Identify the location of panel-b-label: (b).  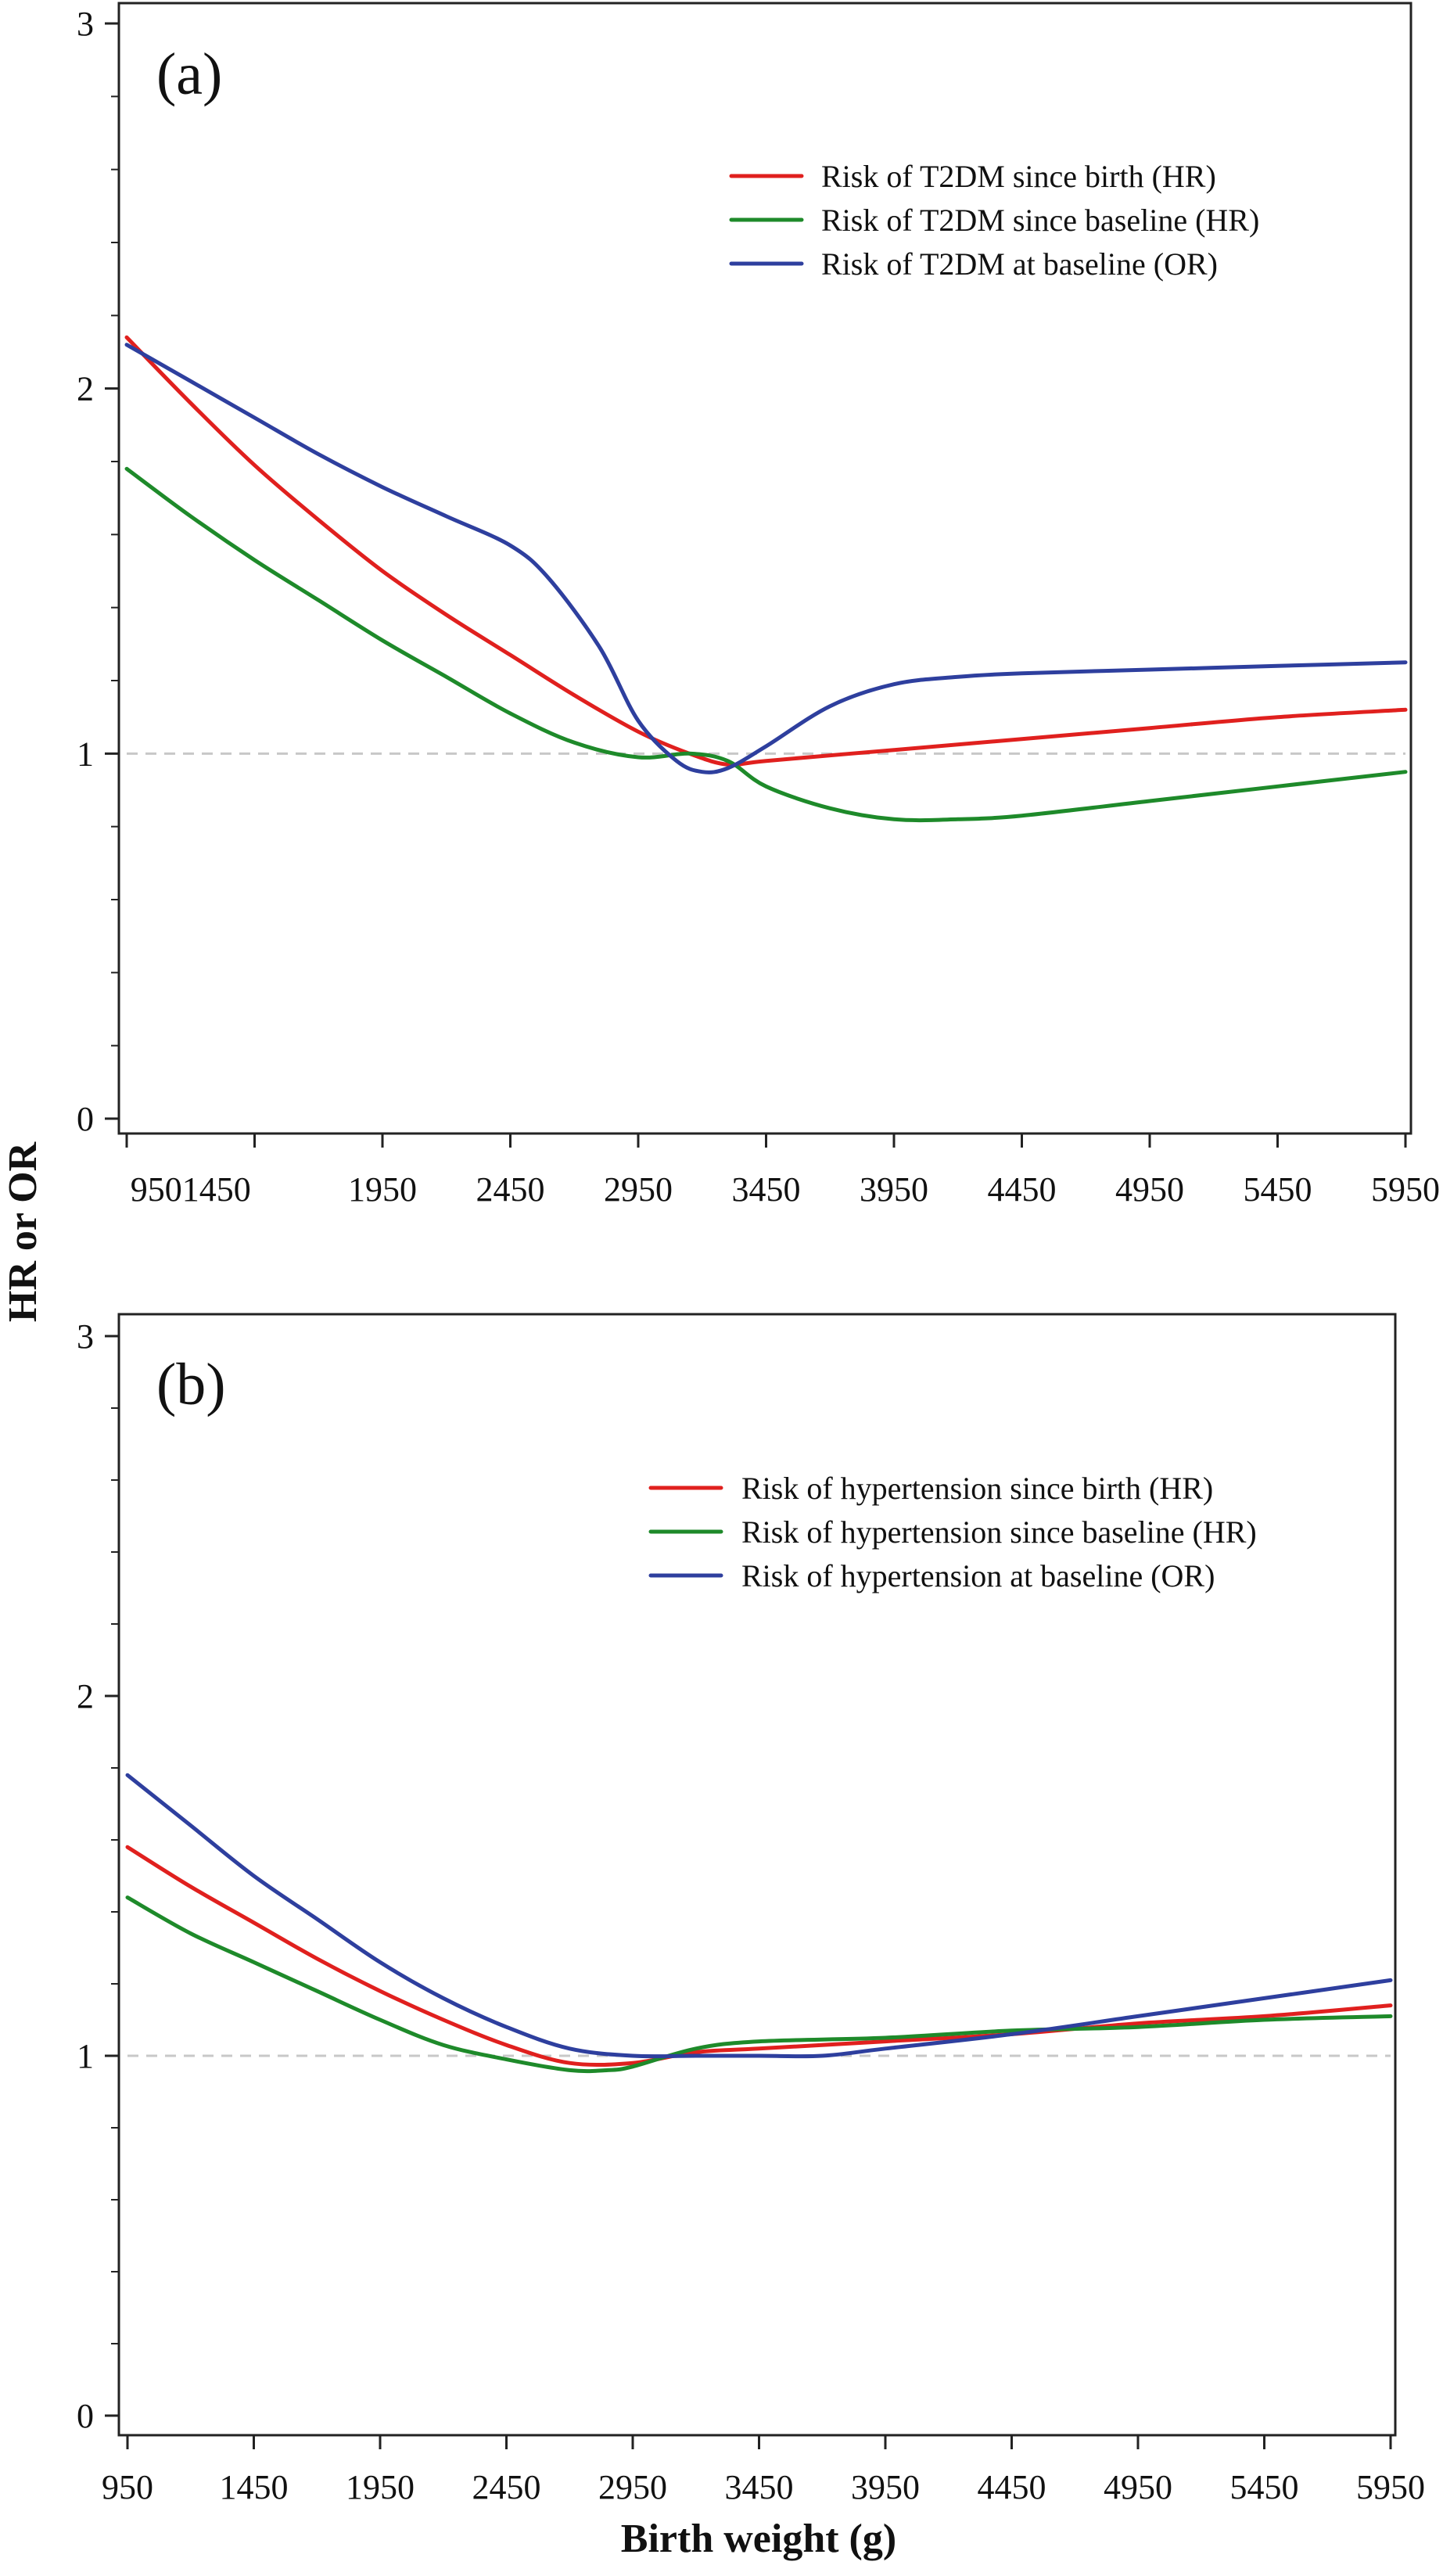
(191, 1385).